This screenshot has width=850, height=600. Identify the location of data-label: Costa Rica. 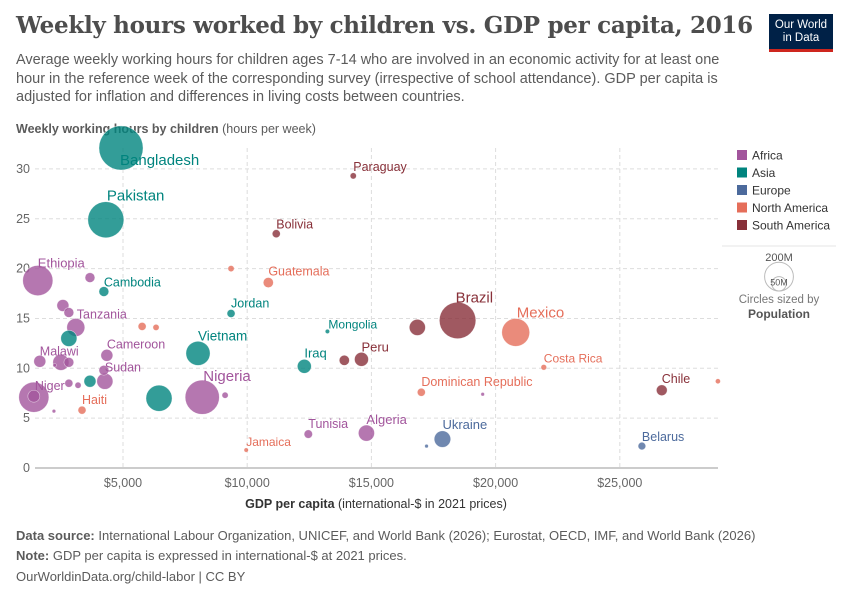
(573, 358).